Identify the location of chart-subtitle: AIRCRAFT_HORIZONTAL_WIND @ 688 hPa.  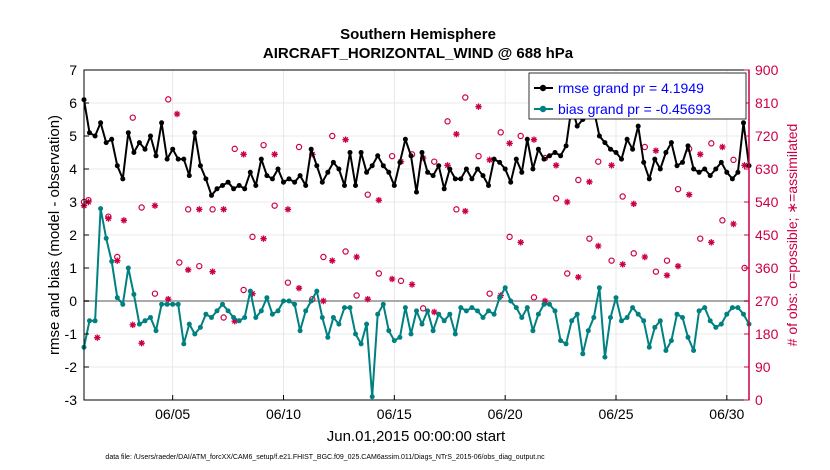
(418, 53).